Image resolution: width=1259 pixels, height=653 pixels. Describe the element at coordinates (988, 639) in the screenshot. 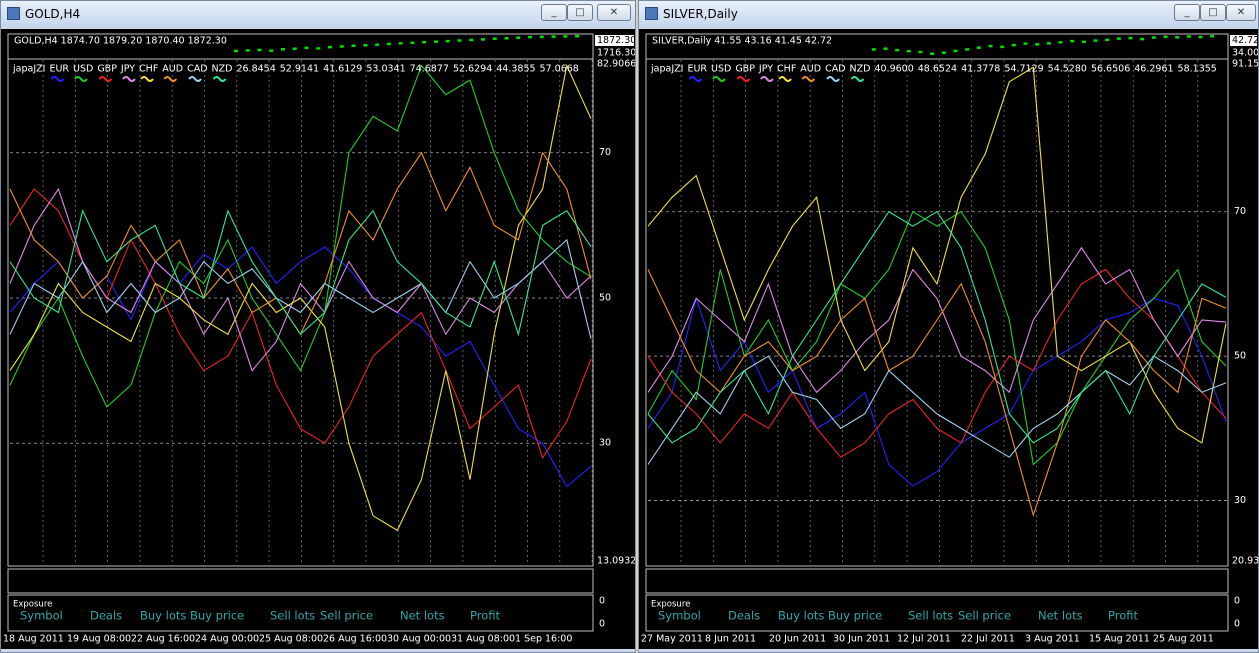

I see `x-date-label: 22 Jul 2011` at that location.